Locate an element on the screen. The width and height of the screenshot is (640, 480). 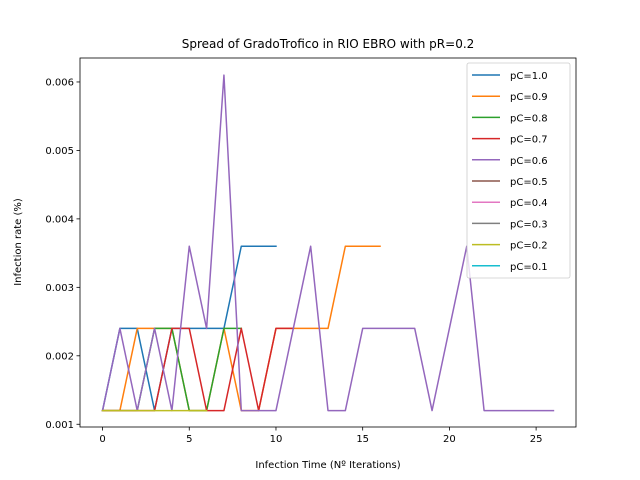
legend-label: pC=0.4 is located at coordinates (529, 203).